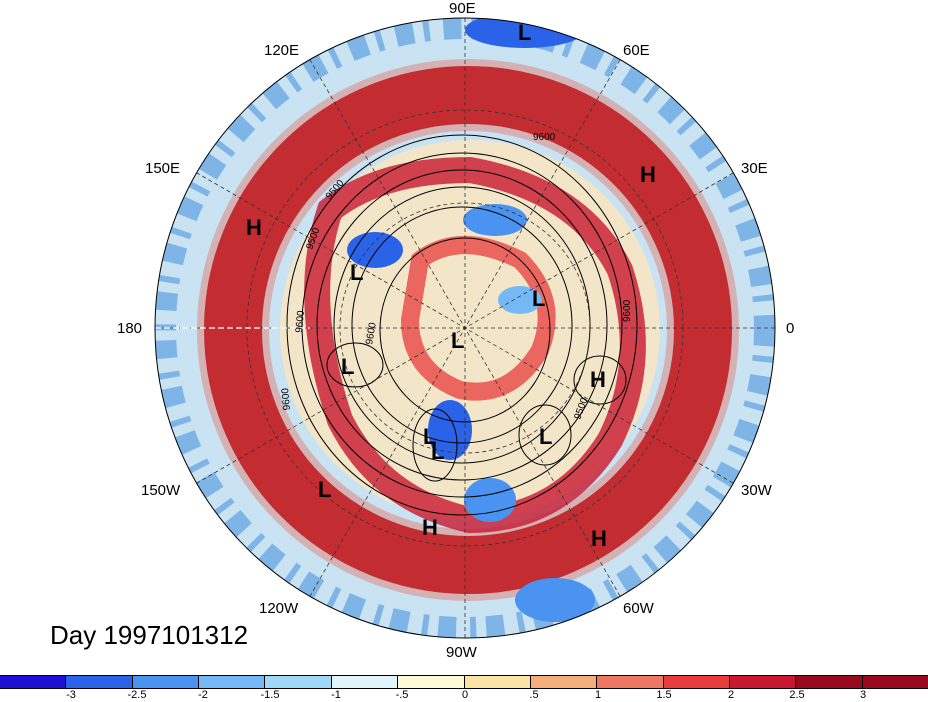 Image resolution: width=928 pixels, height=702 pixels. What do you see at coordinates (282, 50) in the screenshot?
I see `longitude-label-120e: 120E` at bounding box center [282, 50].